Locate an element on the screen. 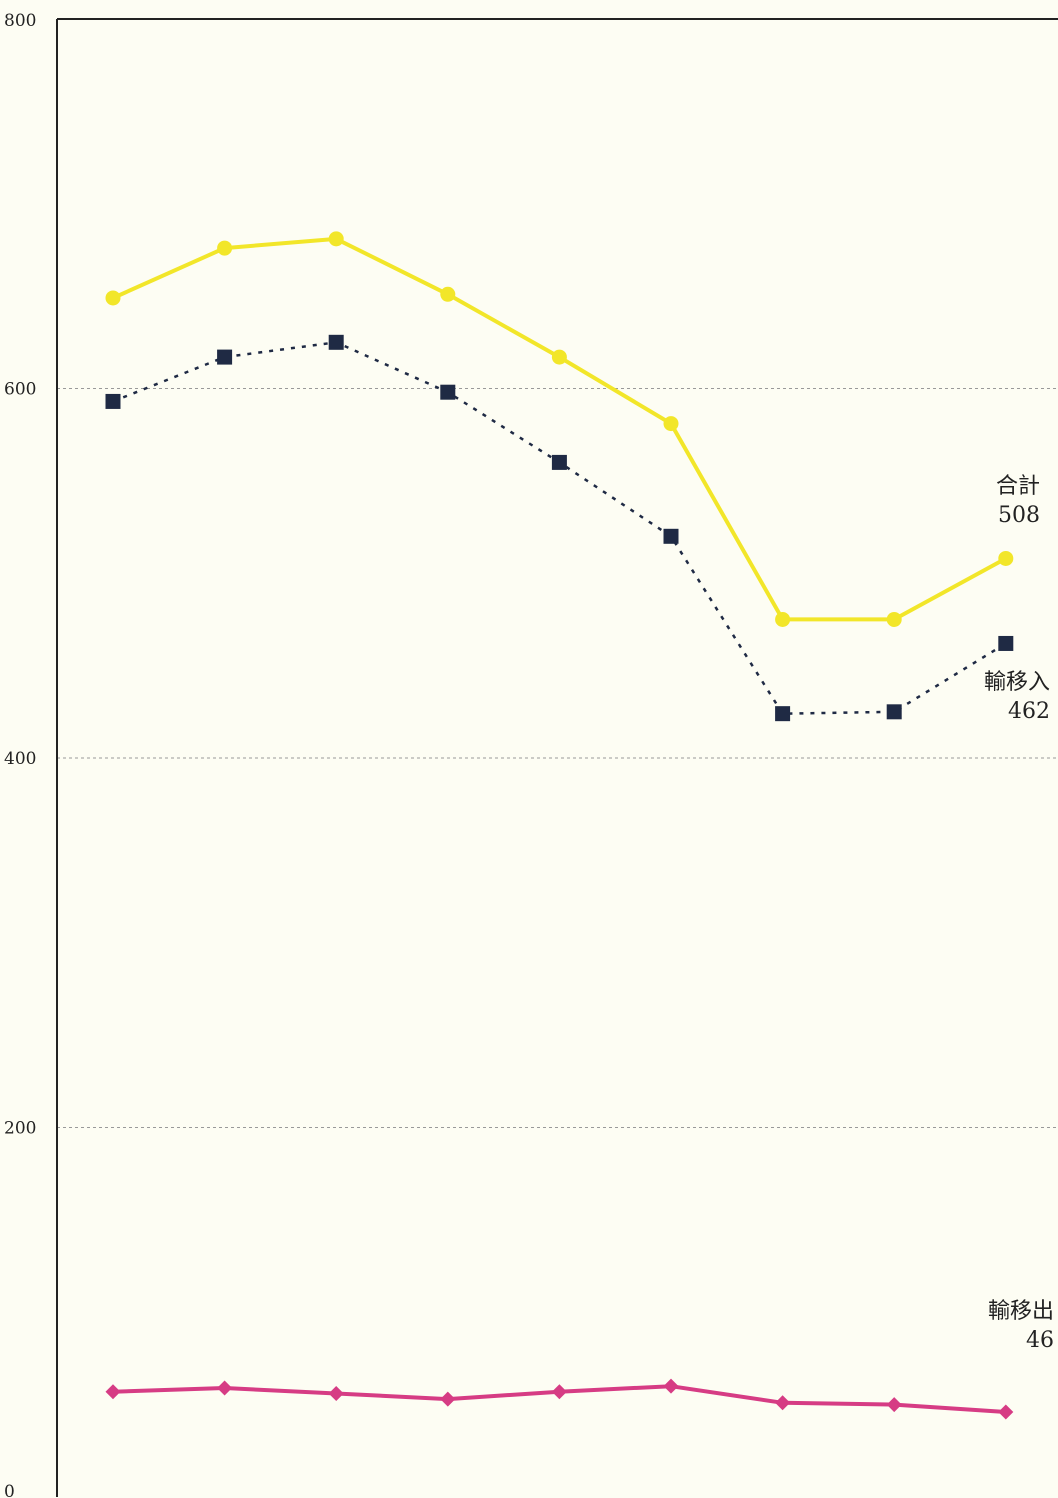 The height and width of the screenshot is (1498, 1058). point-輸移出-4 is located at coordinates (448, 1399).